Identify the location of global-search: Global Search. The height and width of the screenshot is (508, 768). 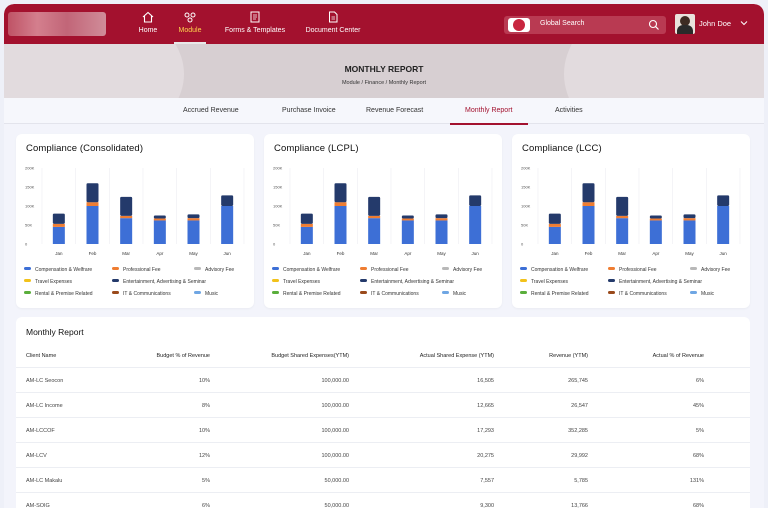
(585, 25).